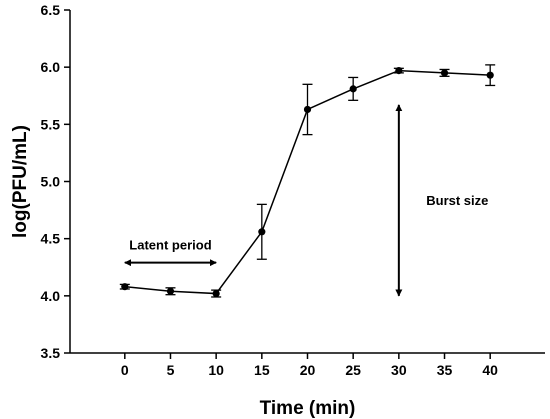  Describe the element at coordinates (51, 124) in the screenshot. I see `y-tick-label: 5.5` at that location.